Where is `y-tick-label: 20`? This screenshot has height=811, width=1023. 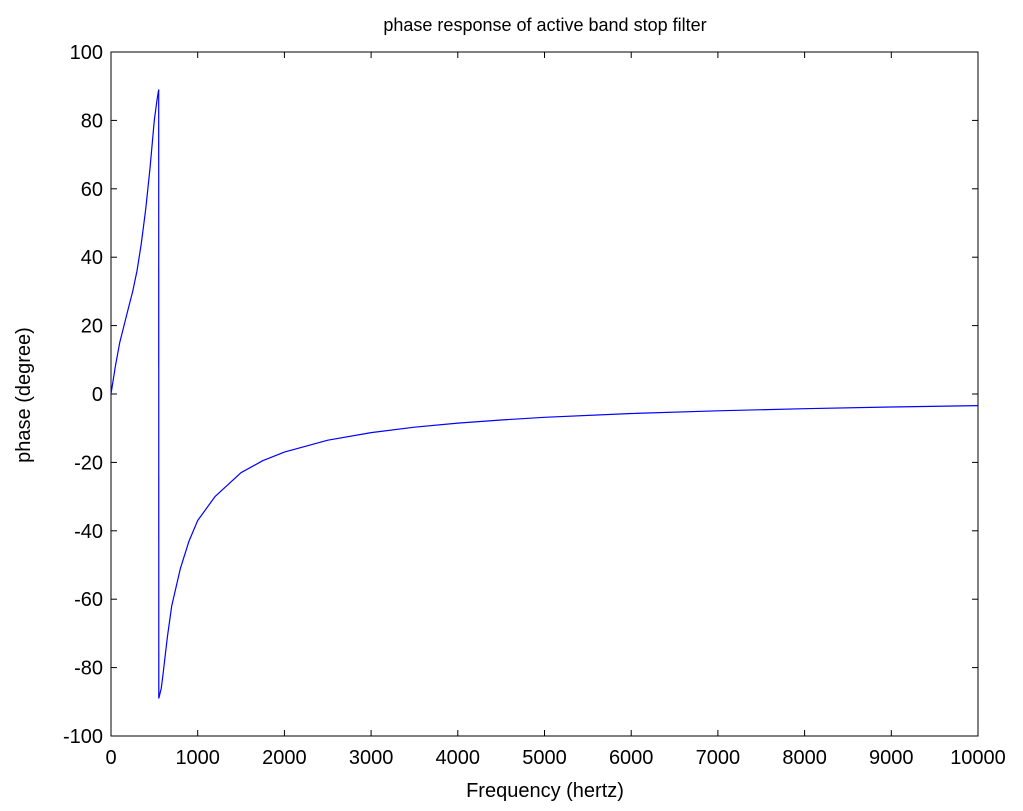
y-tick-label: 20 is located at coordinates (92, 327).